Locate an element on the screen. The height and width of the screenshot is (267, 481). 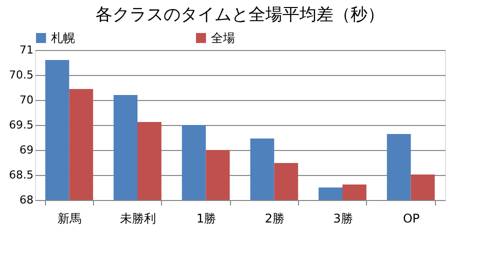
y-tick-label: 69.5 is located at coordinates (21, 125).